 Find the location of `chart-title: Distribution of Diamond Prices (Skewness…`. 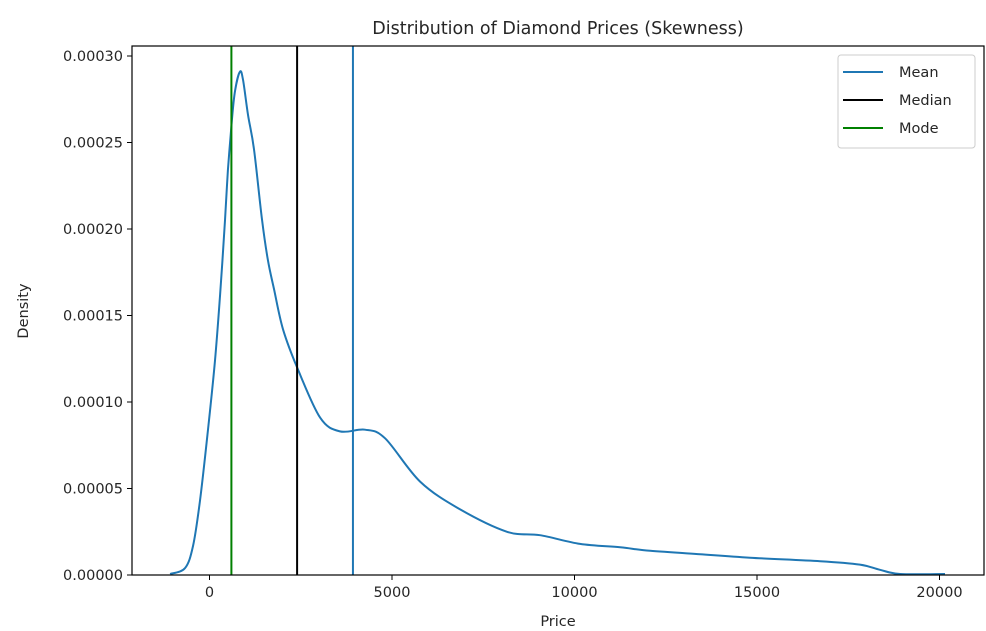

chart-title: Distribution of Diamond Prices (Skewness… is located at coordinates (557, 29).